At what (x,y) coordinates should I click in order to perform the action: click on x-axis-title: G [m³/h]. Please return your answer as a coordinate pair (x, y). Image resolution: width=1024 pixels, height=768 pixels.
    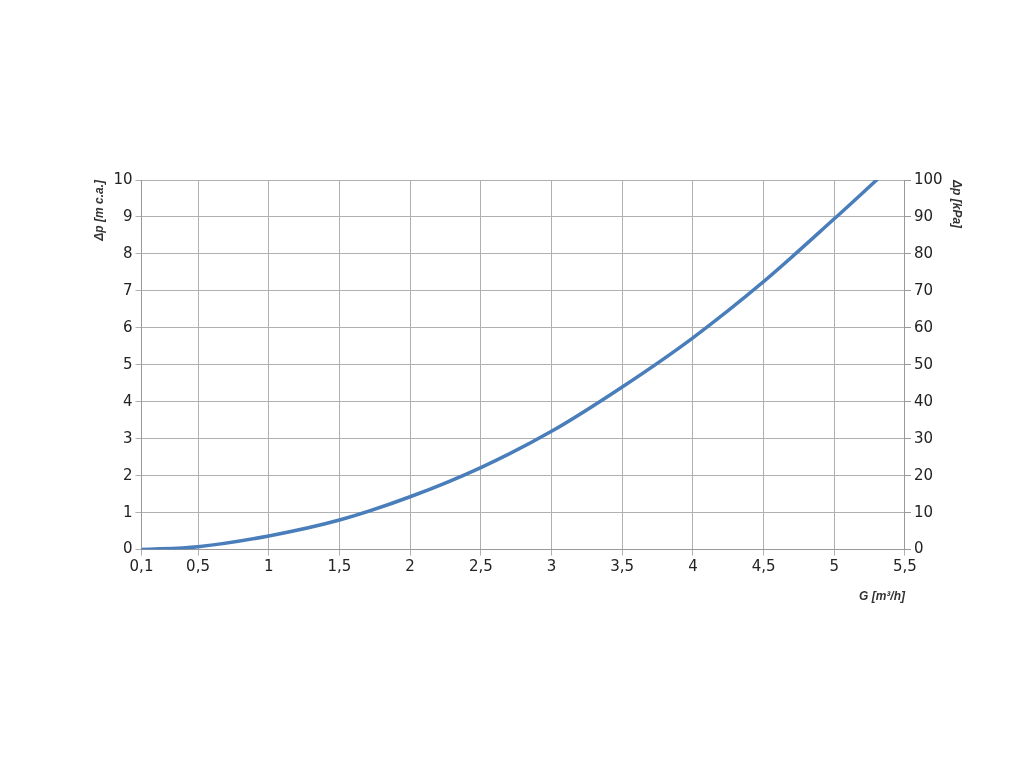
    Looking at the image, I should click on (882, 596).